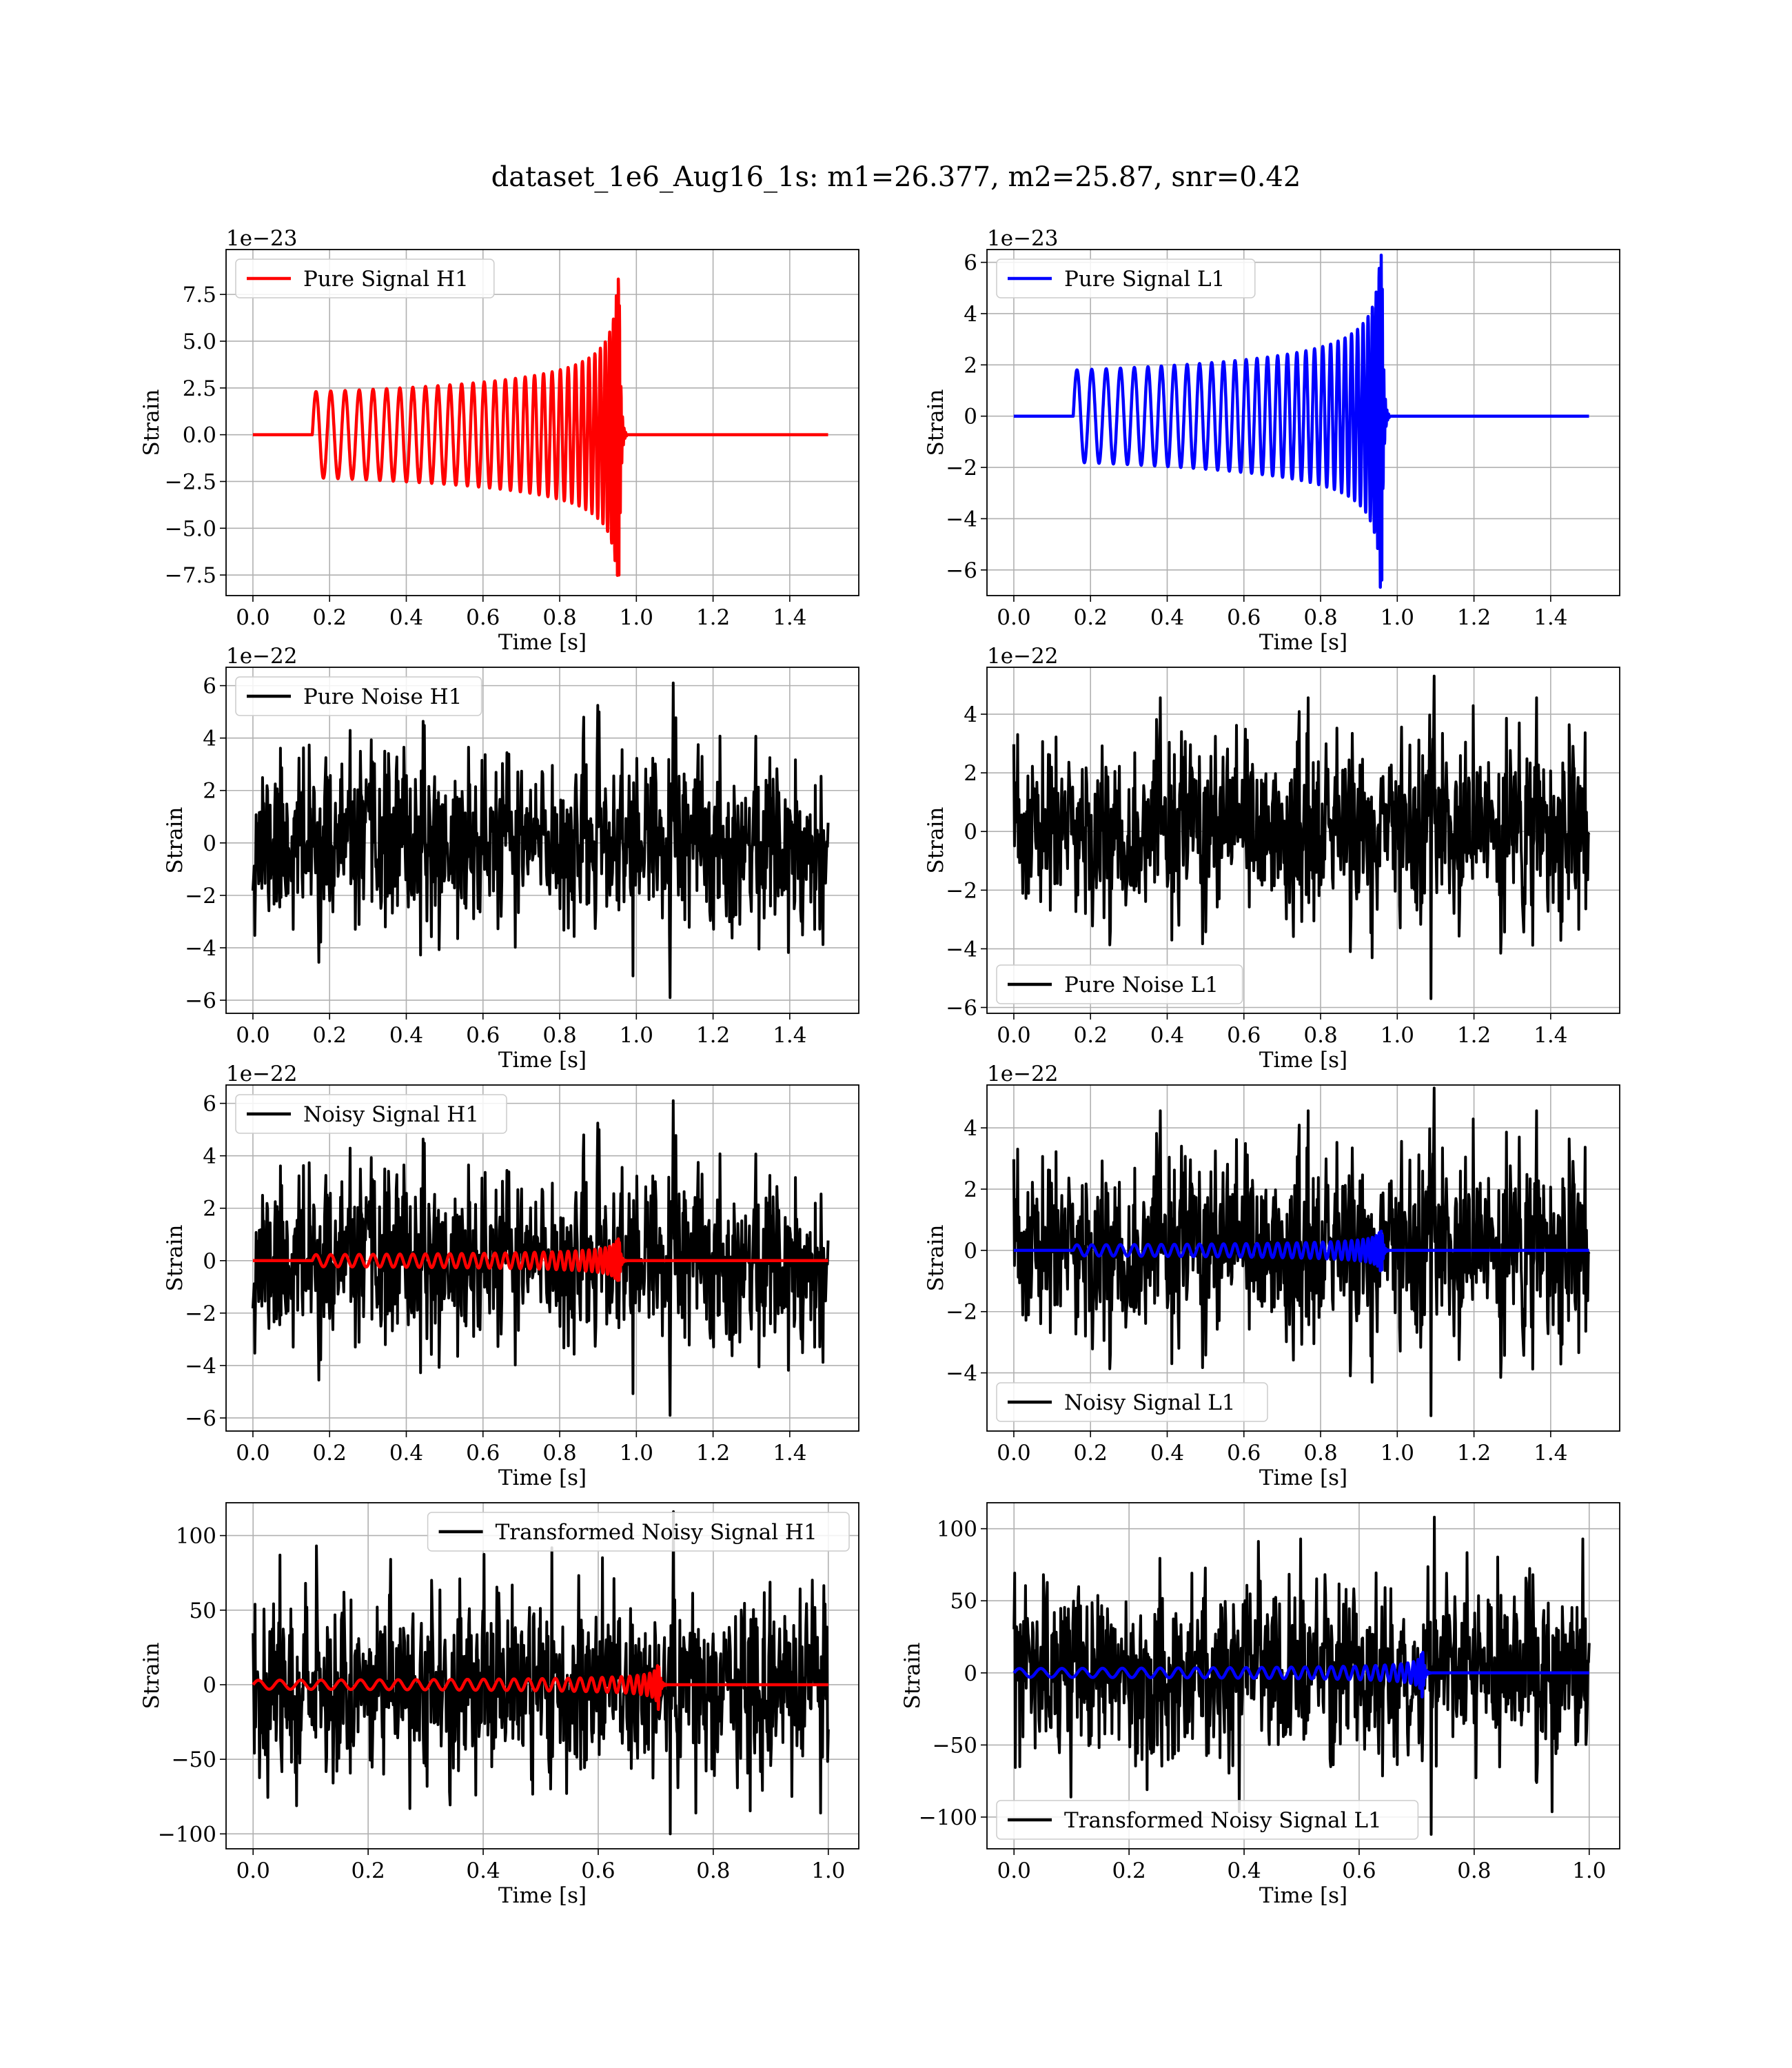 This screenshot has width=1792, height=2068. I want to click on legend: Pure Signal H1, so click(365, 278).